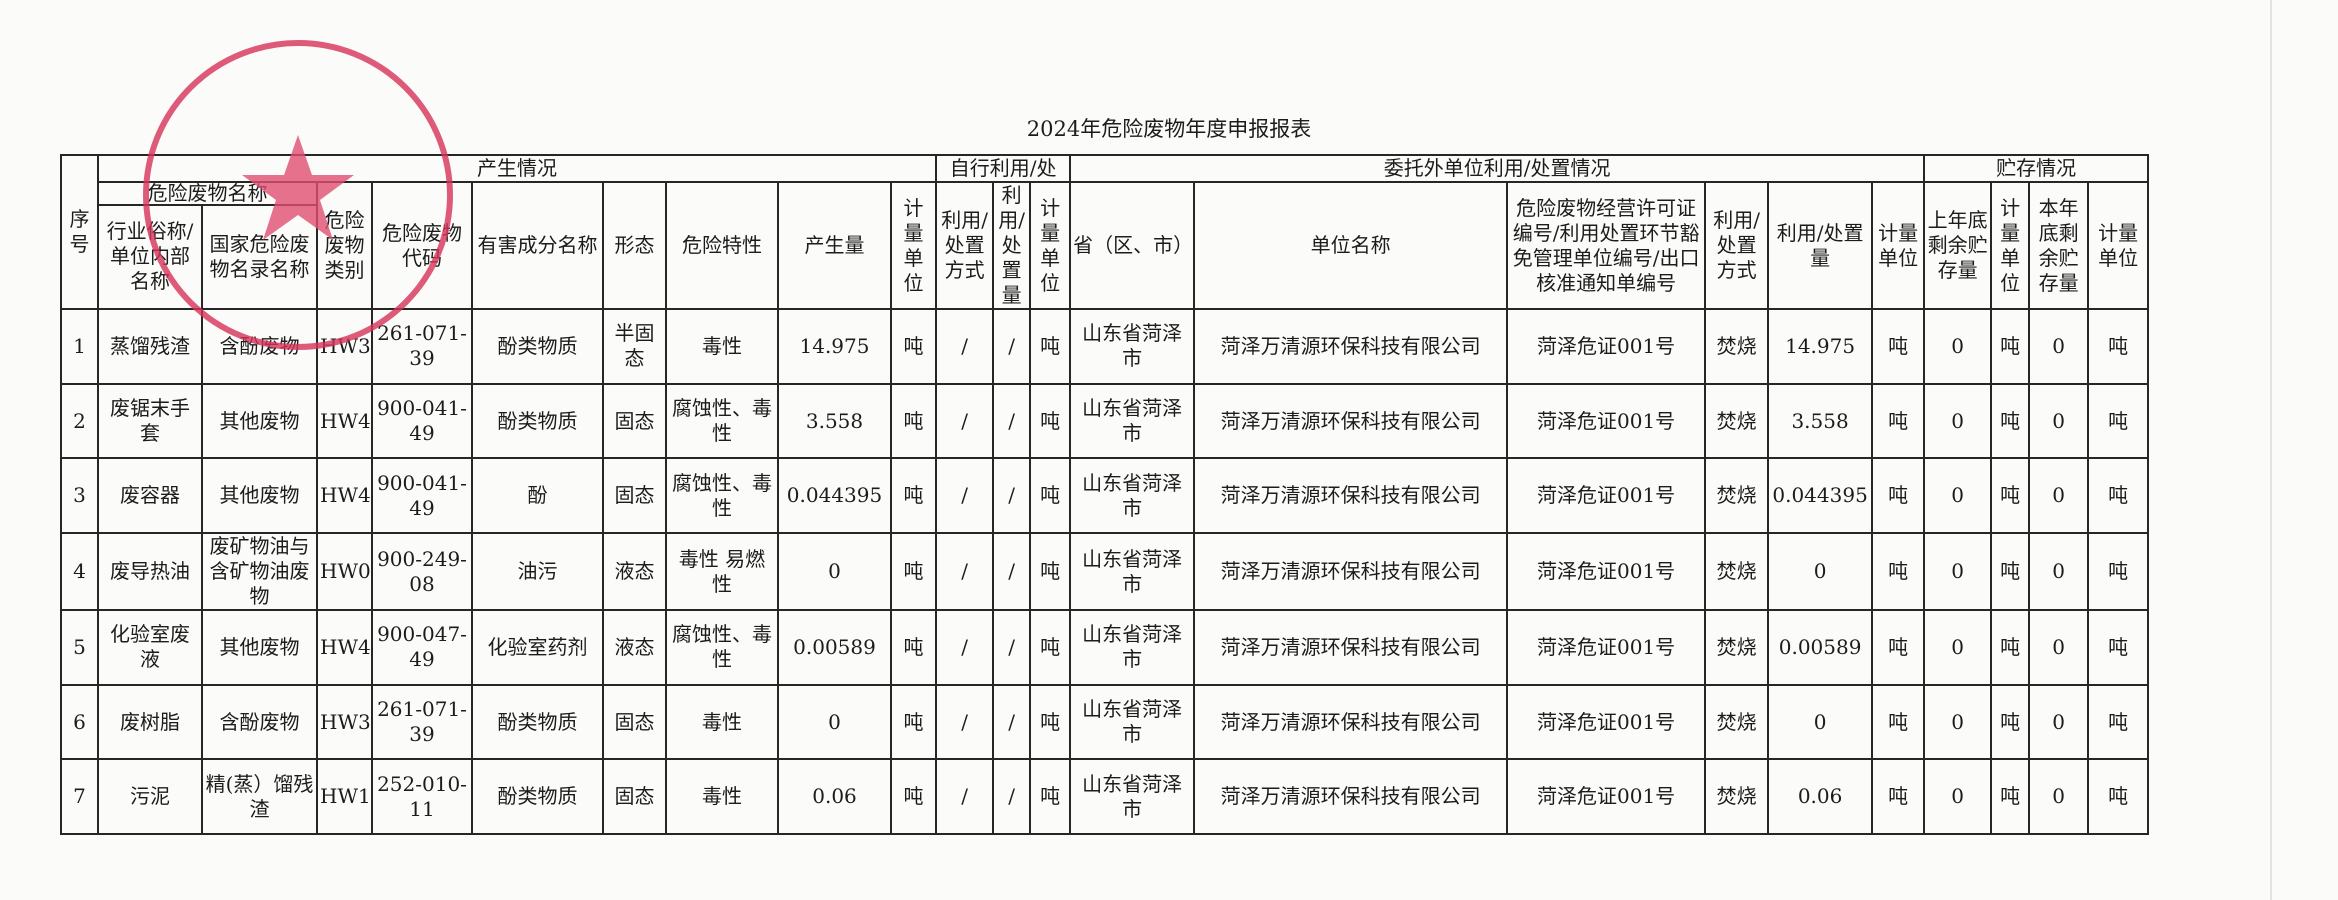 Image resolution: width=2338 pixels, height=900 pixels. What do you see at coordinates (422, 245) in the screenshot?
I see `header-code: 危险废物代码` at bounding box center [422, 245].